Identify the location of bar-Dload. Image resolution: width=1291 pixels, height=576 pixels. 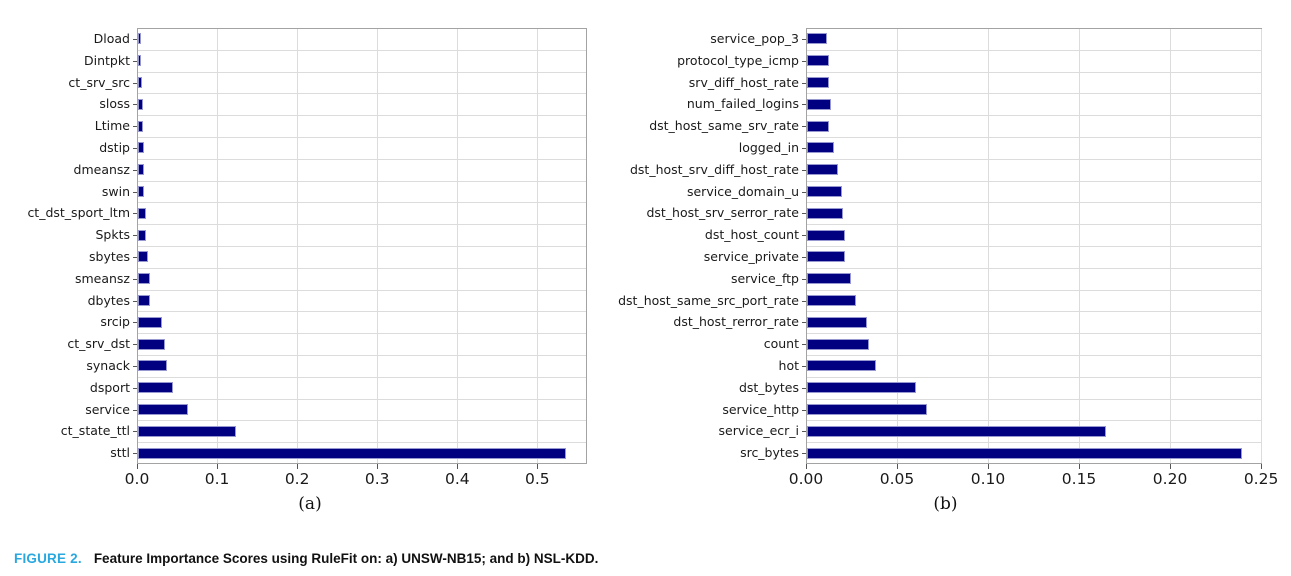
(140, 39).